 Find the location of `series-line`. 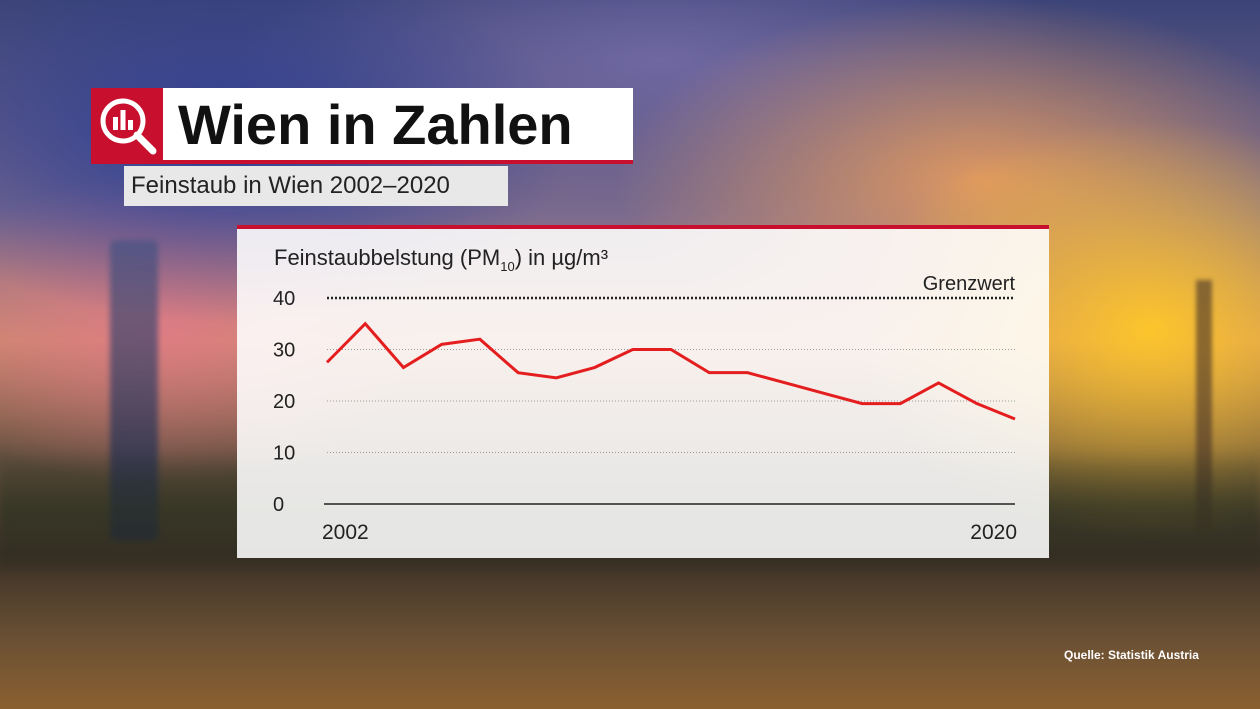

series-line is located at coordinates (670, 371).